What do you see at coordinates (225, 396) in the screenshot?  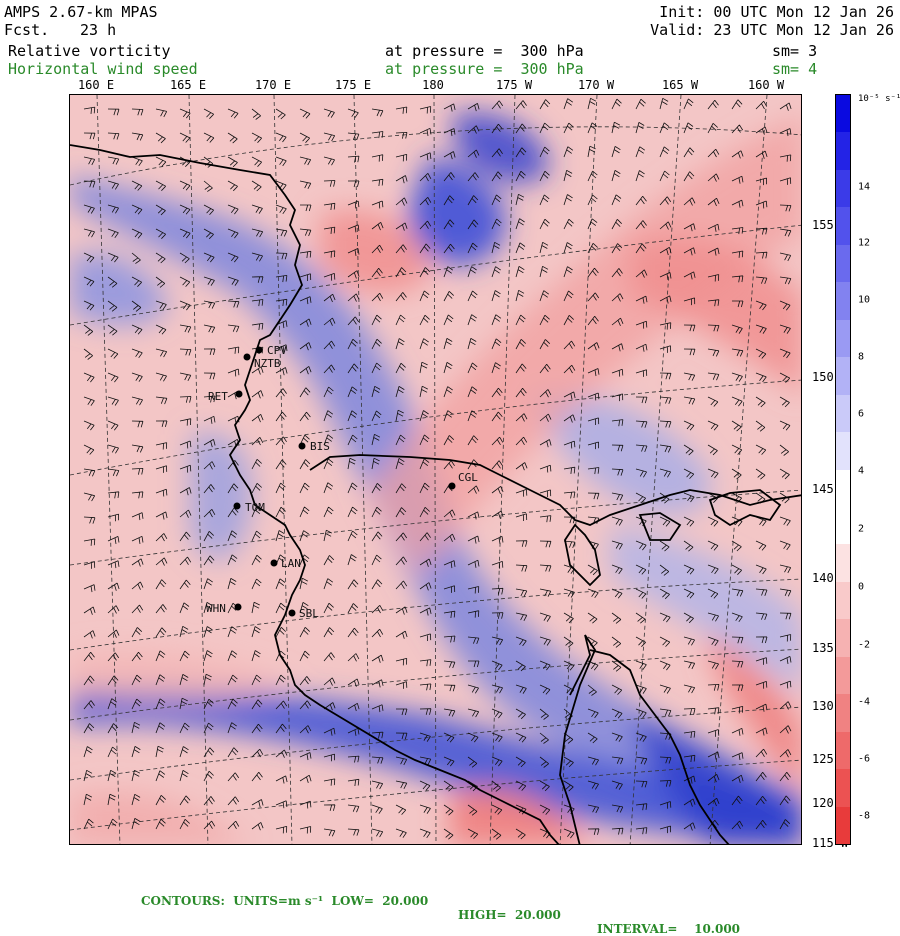 I see `station-ret: RET` at bounding box center [225, 396].